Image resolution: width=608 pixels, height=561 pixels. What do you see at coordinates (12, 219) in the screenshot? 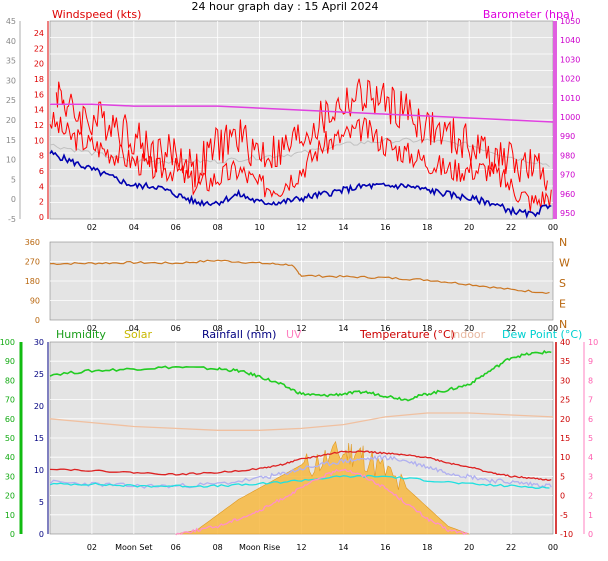
I see `y-outer-tick-label: -5` at bounding box center [12, 219].